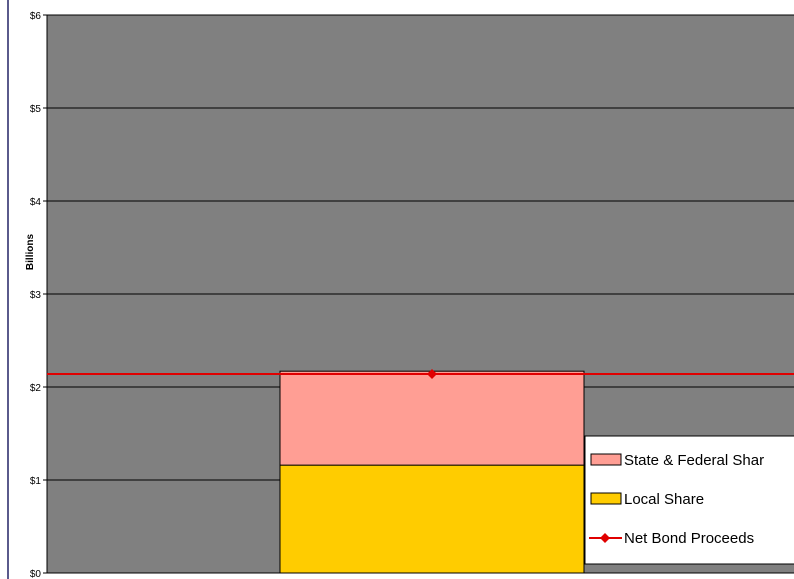  I want to click on legend-local-share-swatch, so click(606, 498).